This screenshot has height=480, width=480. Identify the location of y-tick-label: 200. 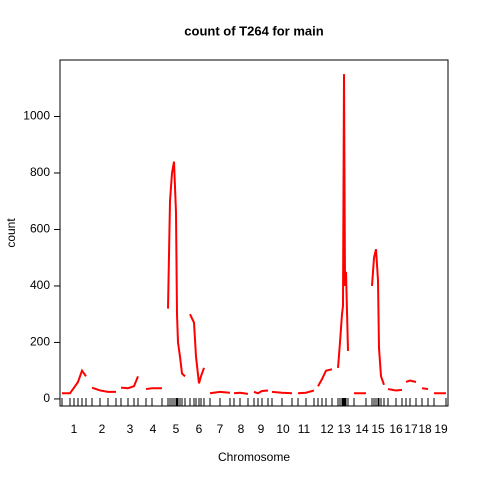
(40, 342).